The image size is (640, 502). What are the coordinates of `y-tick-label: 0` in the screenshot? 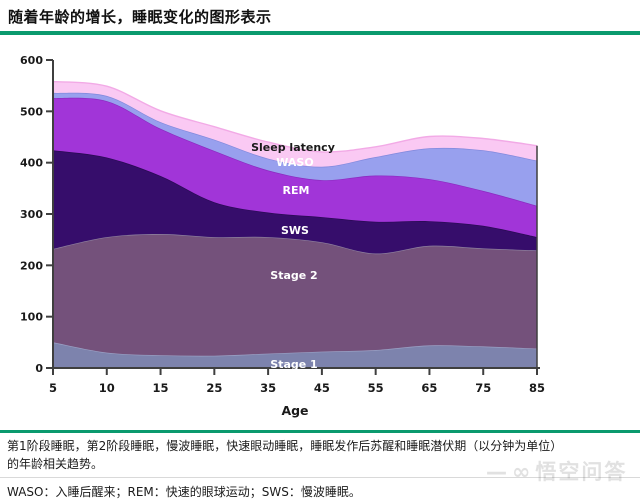 It's located at (39, 368).